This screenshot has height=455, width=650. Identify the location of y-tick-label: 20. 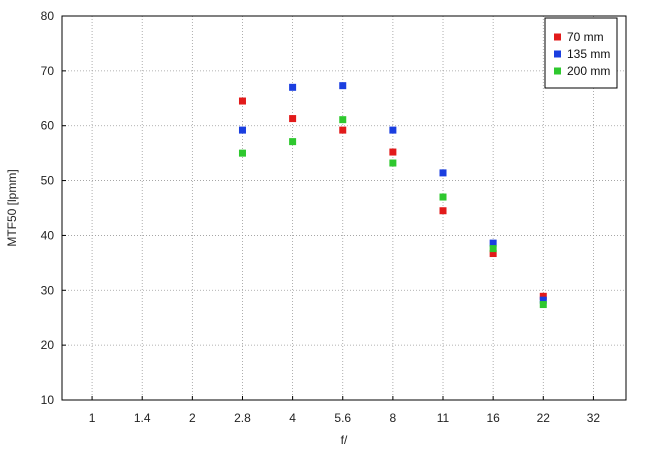
(48, 345).